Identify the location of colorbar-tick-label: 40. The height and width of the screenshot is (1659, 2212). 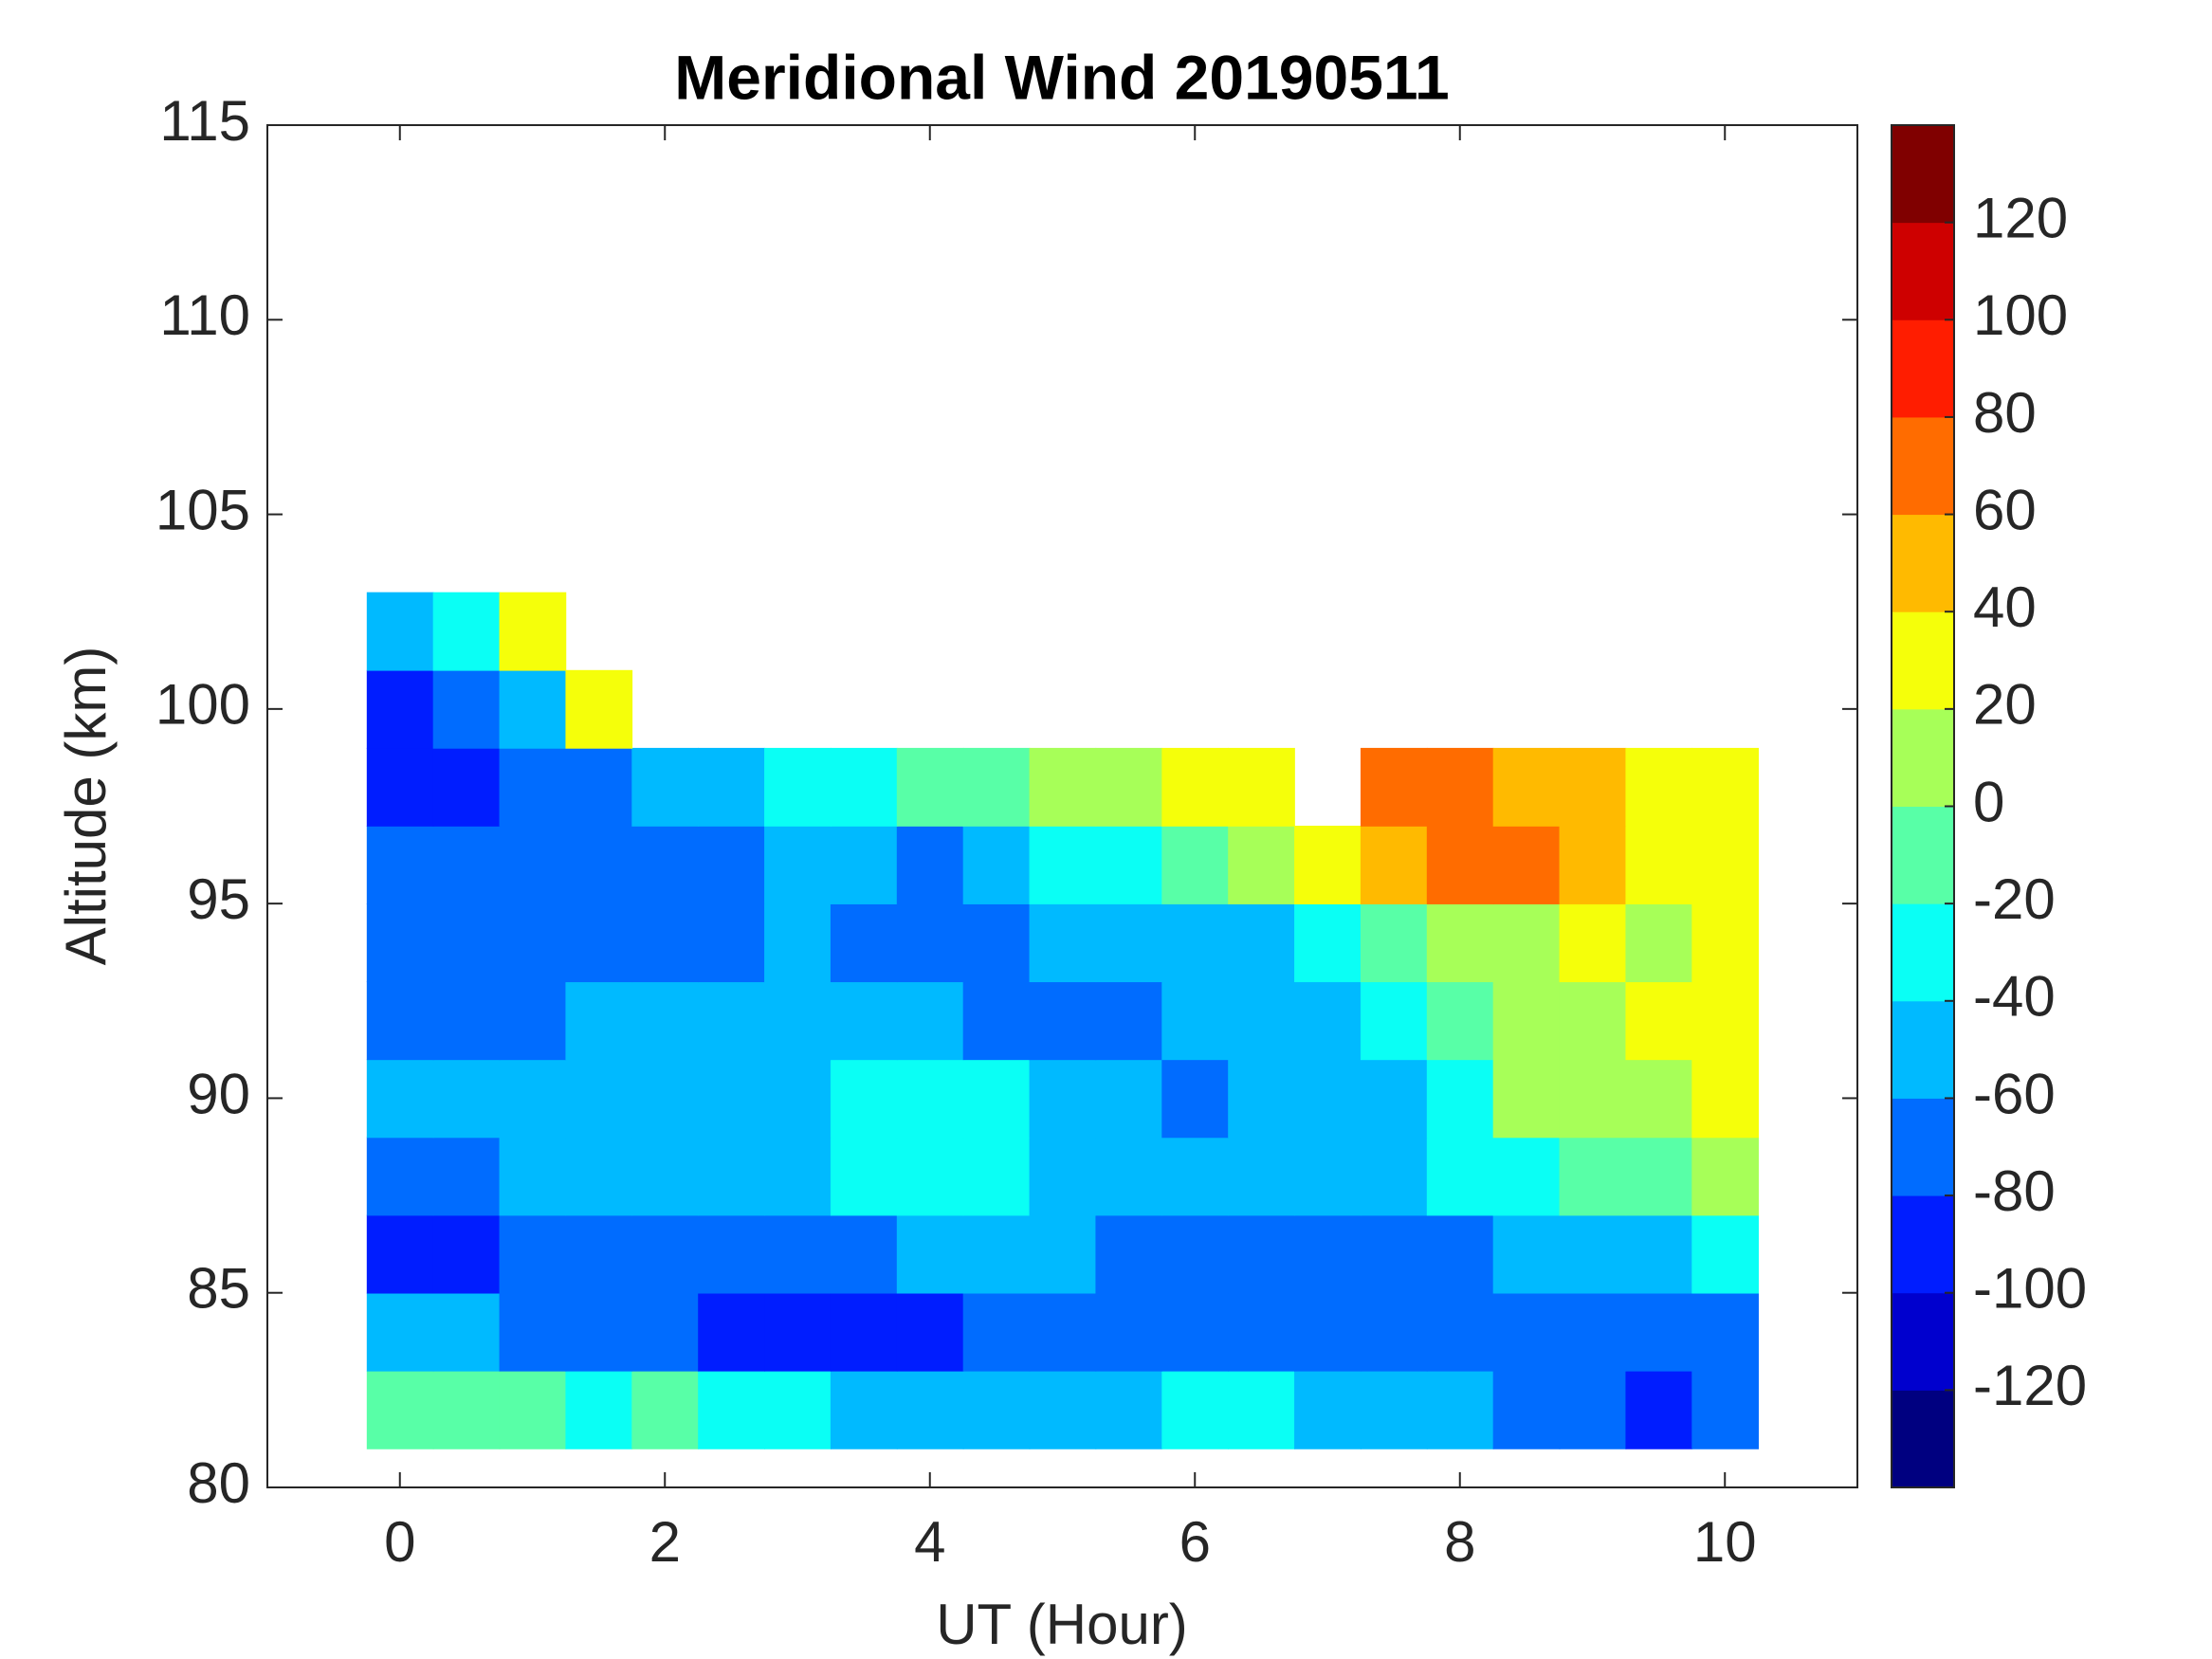
(2005, 607).